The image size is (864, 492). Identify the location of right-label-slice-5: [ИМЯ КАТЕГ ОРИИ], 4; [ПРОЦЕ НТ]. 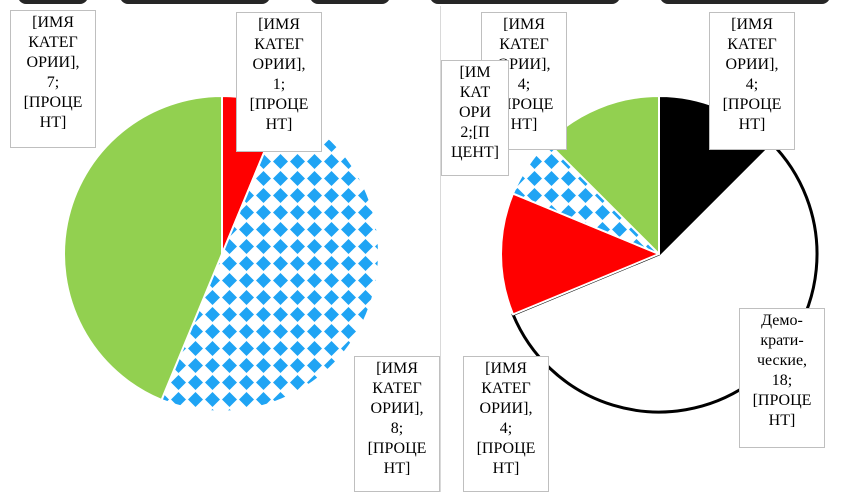
(524, 81).